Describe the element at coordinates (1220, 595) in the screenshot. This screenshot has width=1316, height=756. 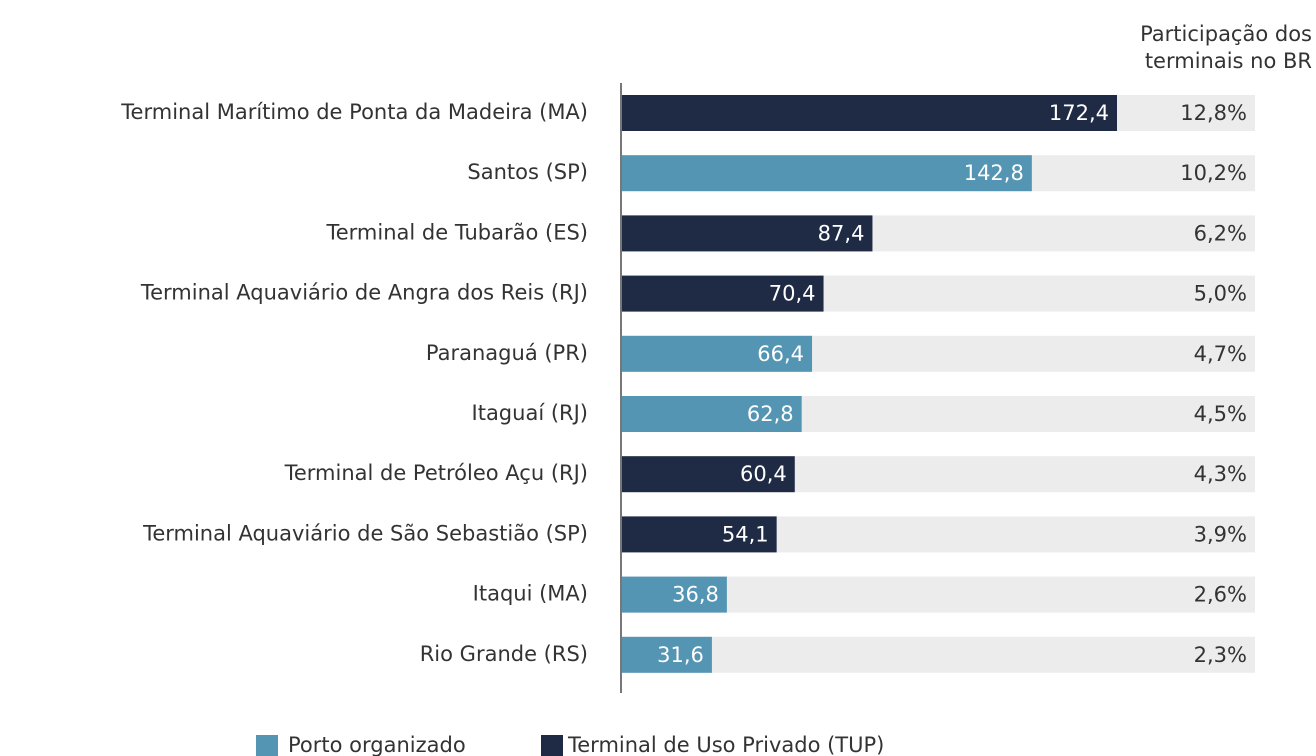
I see `share-label: 2,6%` at that location.